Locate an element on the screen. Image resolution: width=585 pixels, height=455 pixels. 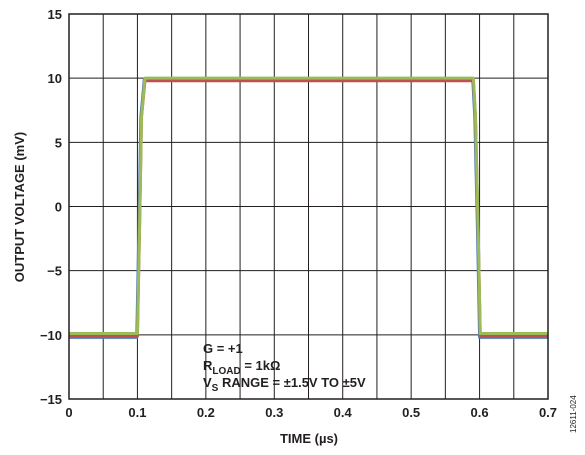
x-tick-label: 0.4 is located at coordinates (343, 412).